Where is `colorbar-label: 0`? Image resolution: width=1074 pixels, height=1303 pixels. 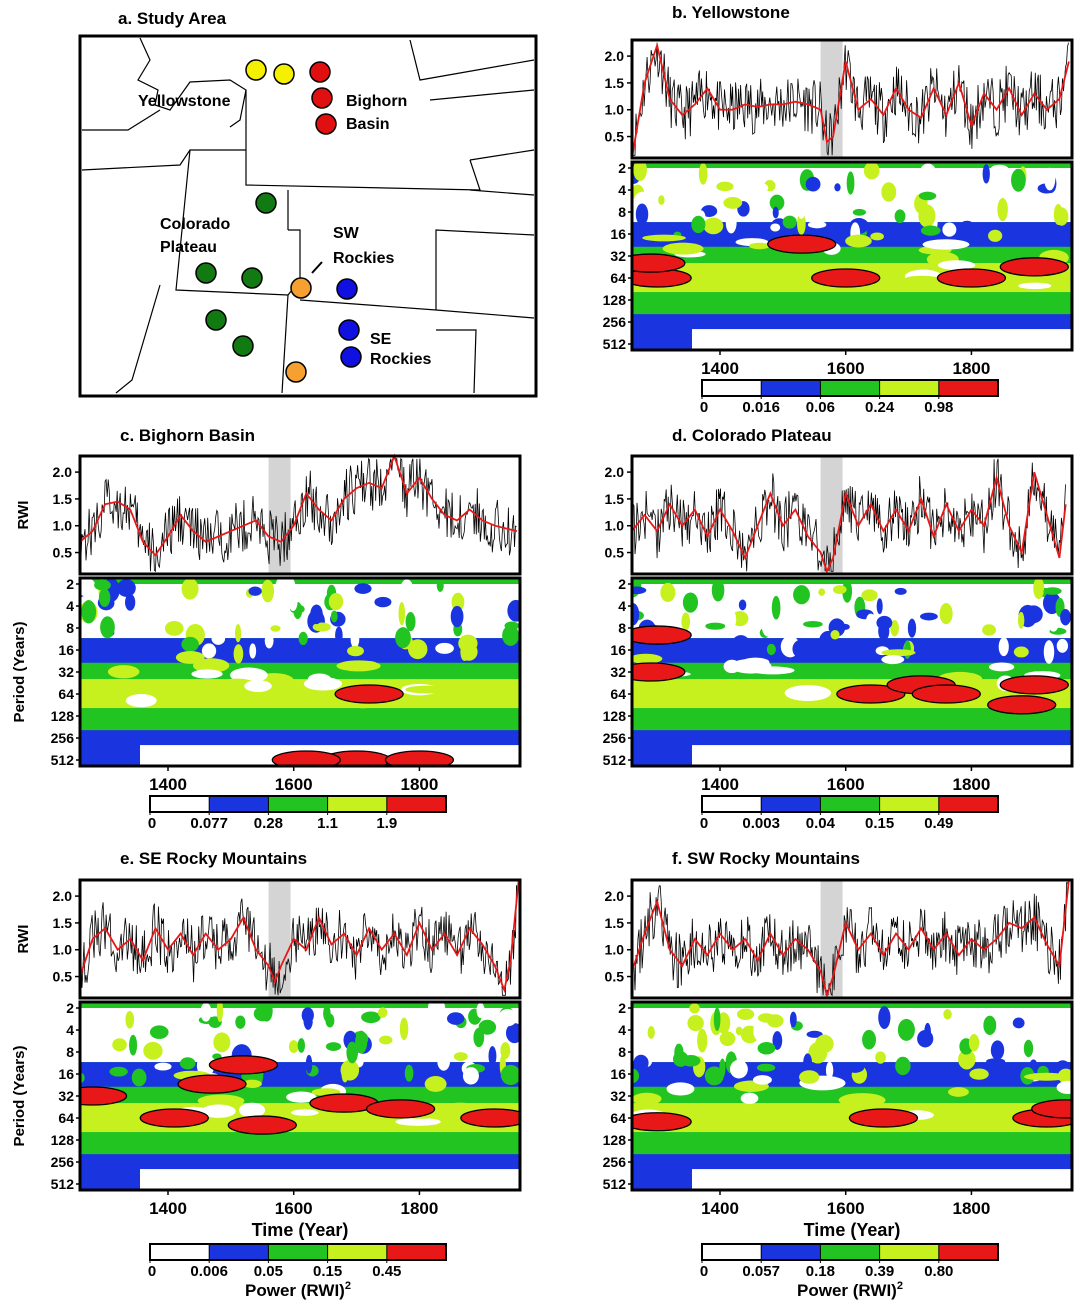 colorbar-label: 0 is located at coordinates (704, 823).